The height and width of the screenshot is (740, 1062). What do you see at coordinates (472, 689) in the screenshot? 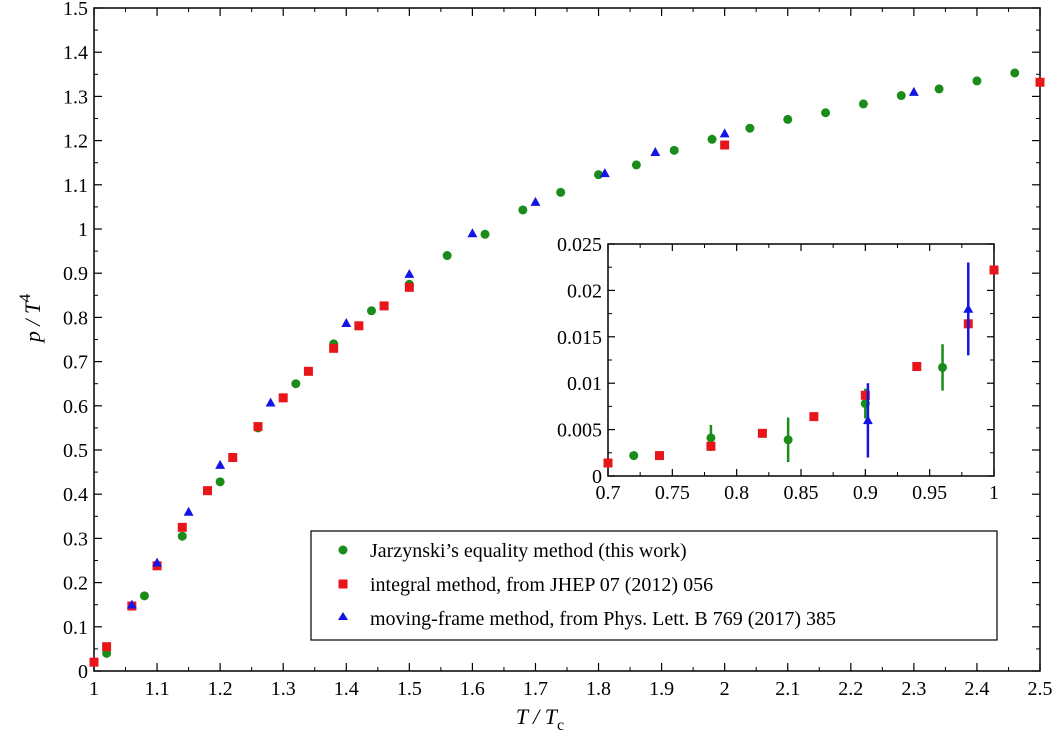
I see `main-x-tick-label: 1.6` at bounding box center [472, 689].